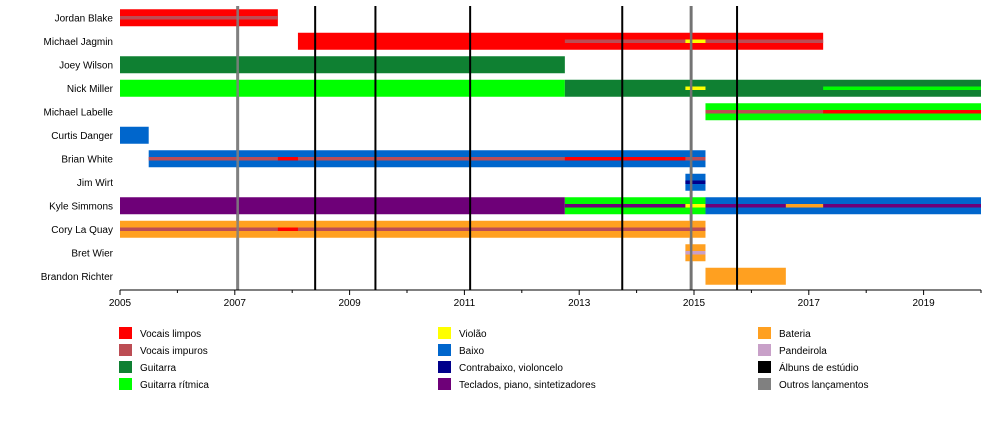 This screenshot has width=1000, height=433. I want to click on legend-label: Contrabaixo, violoncelo, so click(511, 368).